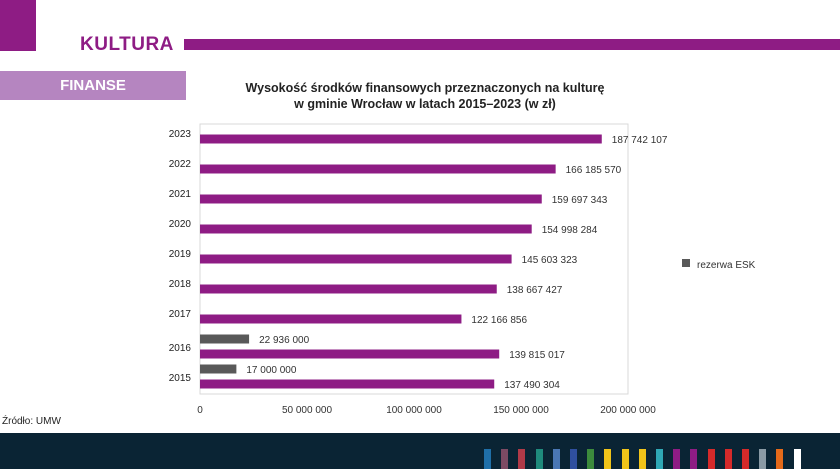 The height and width of the screenshot is (469, 840). Describe the element at coordinates (356, 259) in the screenshot. I see `bar-2019` at that location.